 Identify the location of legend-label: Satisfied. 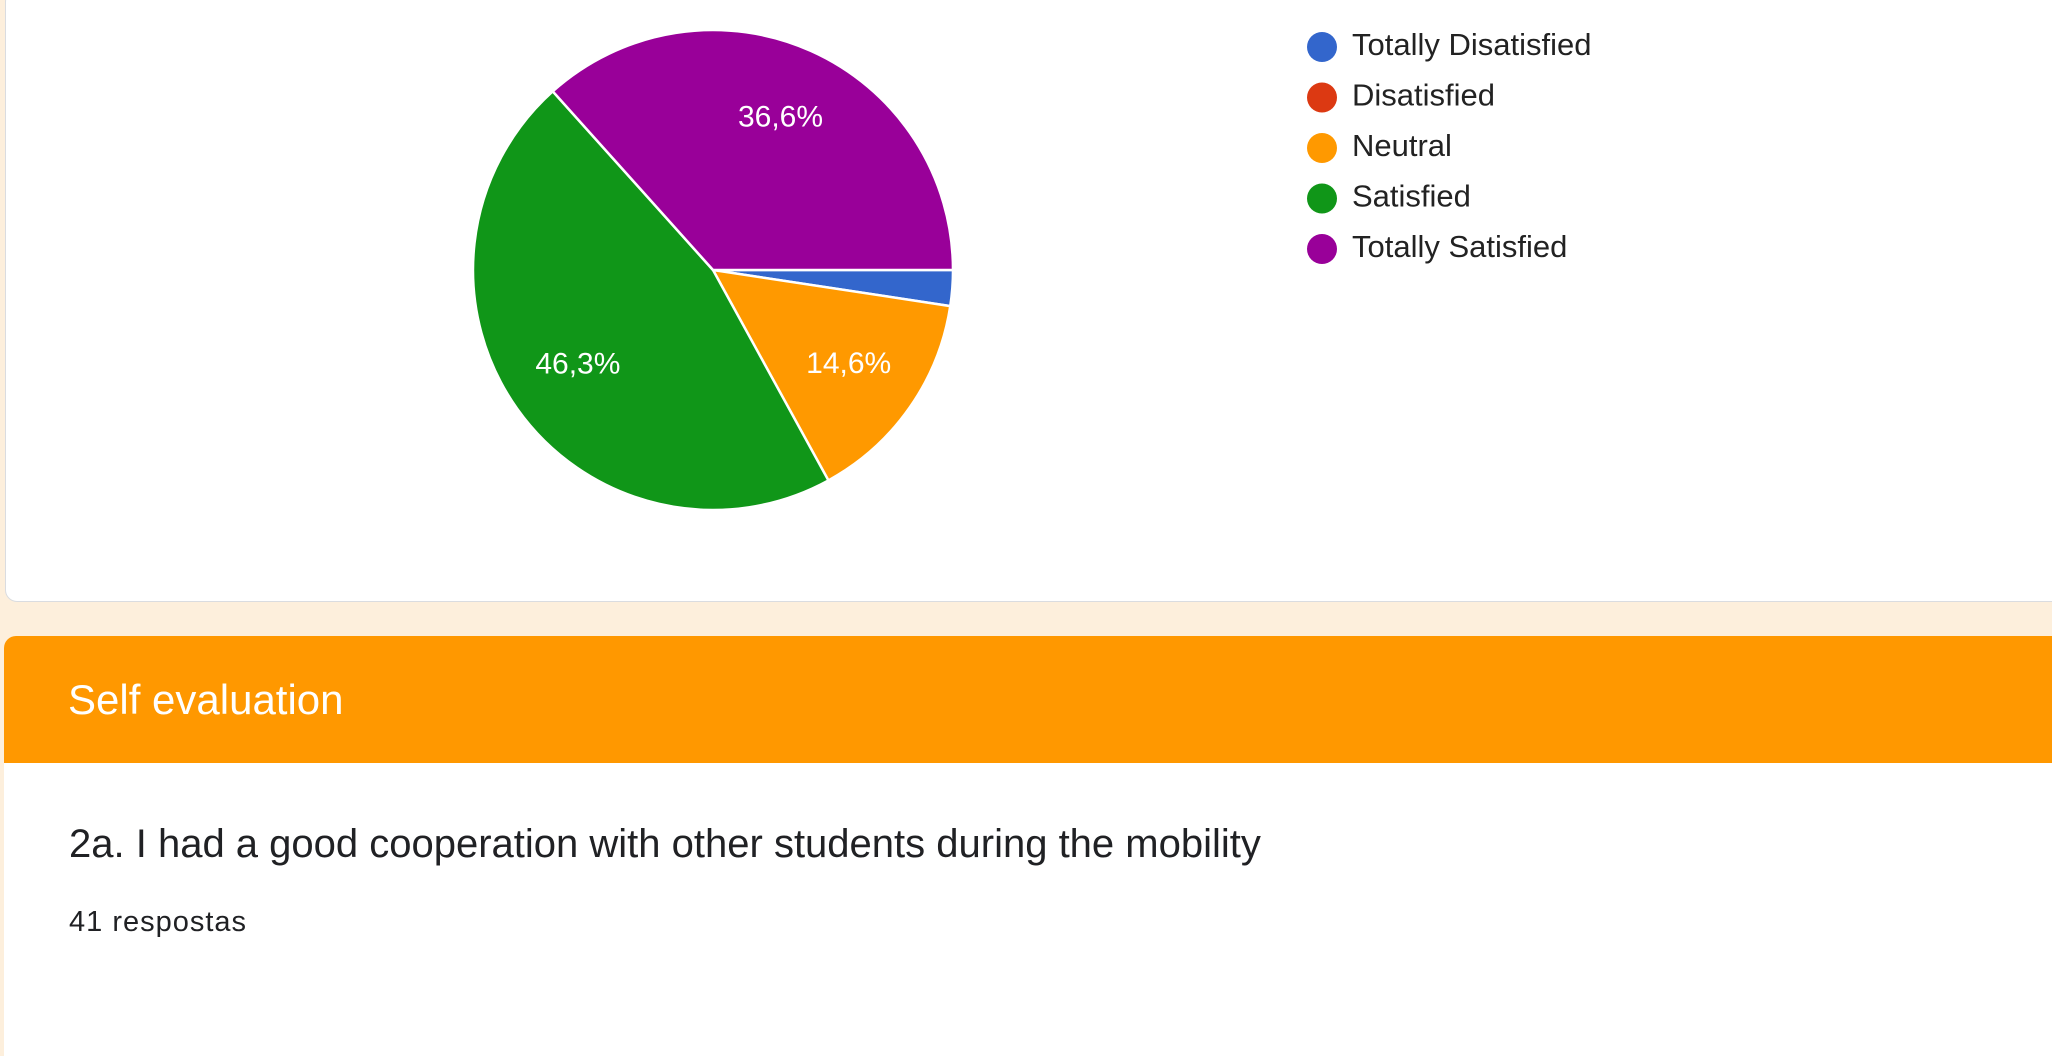
(1411, 196).